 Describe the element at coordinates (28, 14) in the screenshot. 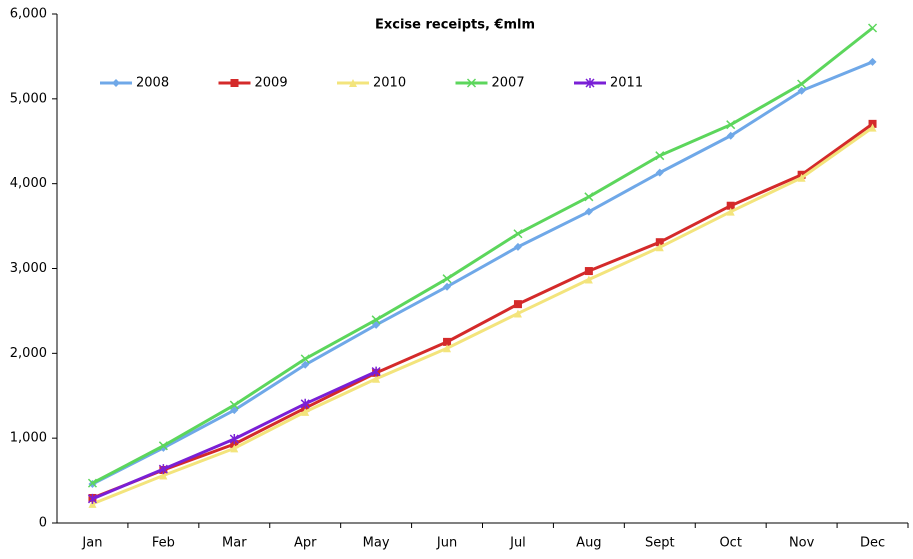

I see `y-tick-label: 6,000` at that location.